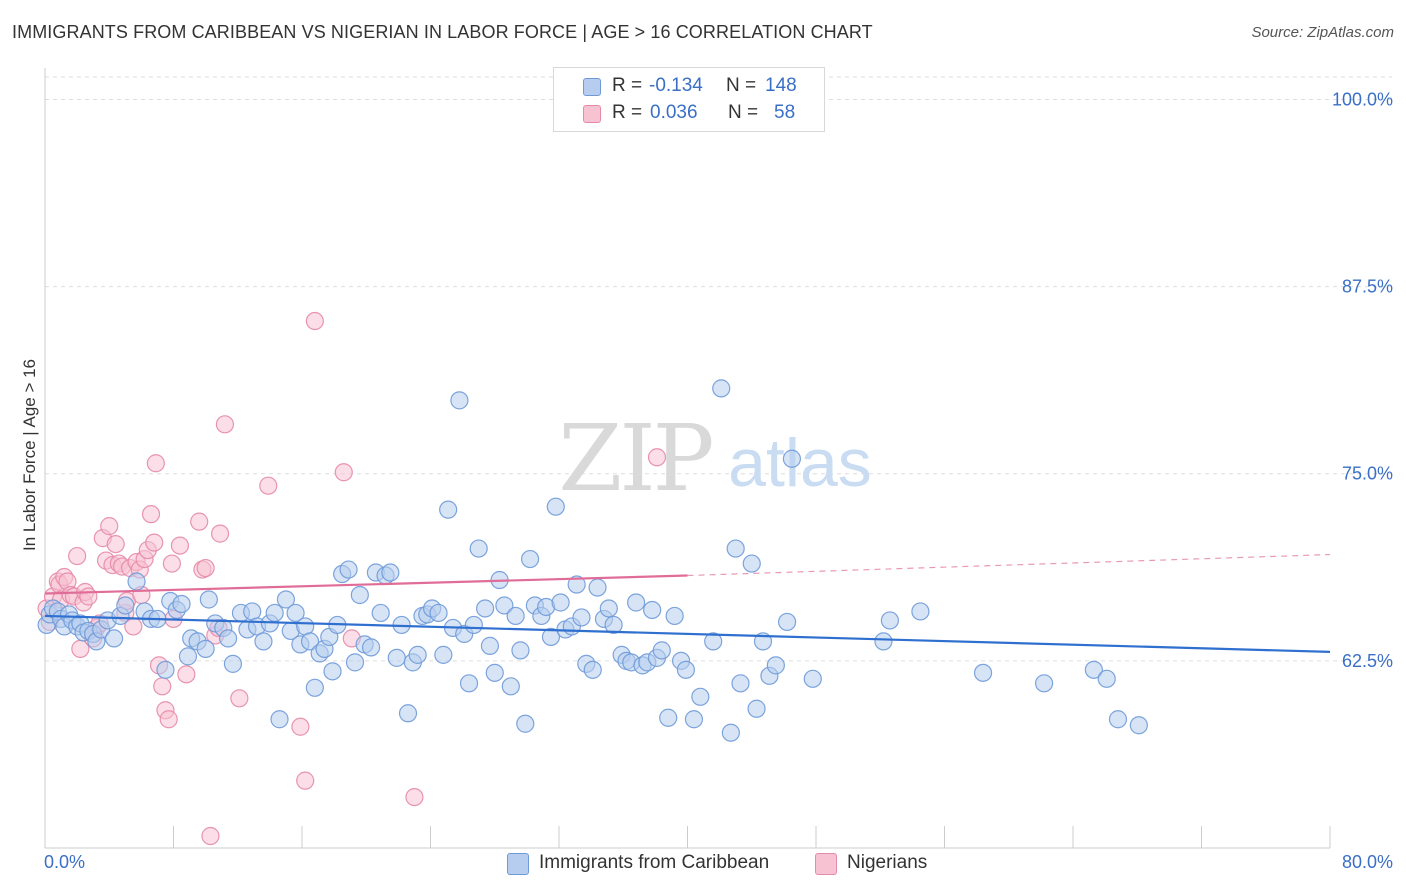 Image resolution: width=1406 pixels, height=892 pixels. I want to click on legend-label-caribbean: Immigrants from Caribbean, so click(654, 862).